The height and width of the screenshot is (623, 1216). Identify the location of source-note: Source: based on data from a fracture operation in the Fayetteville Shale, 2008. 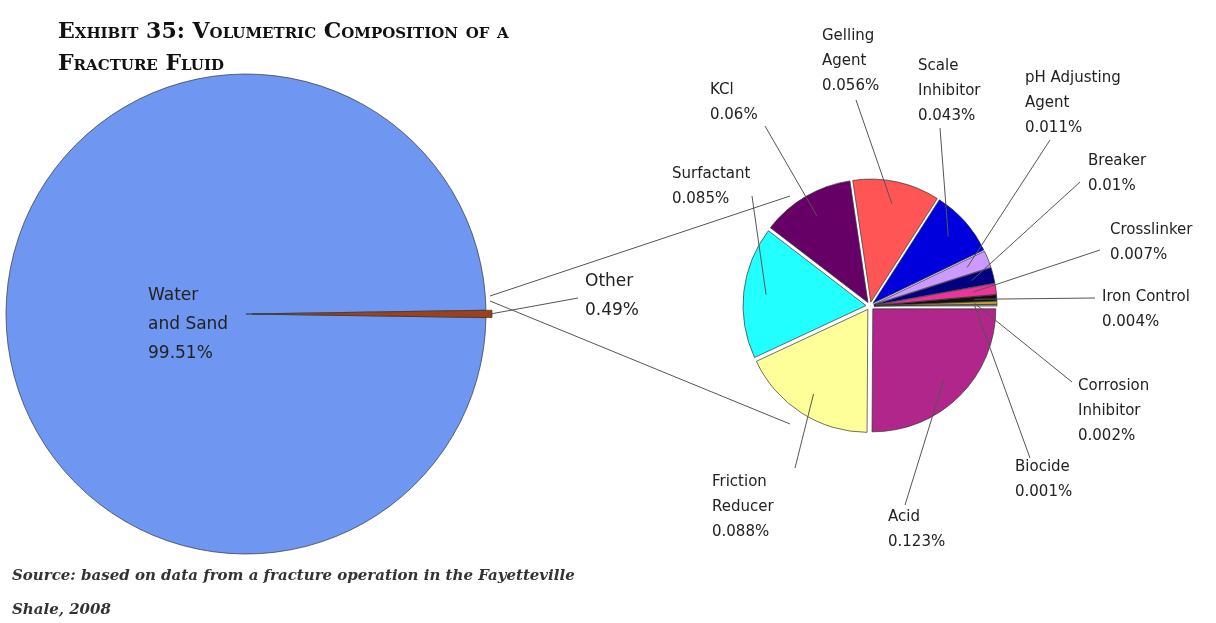
(293, 592).